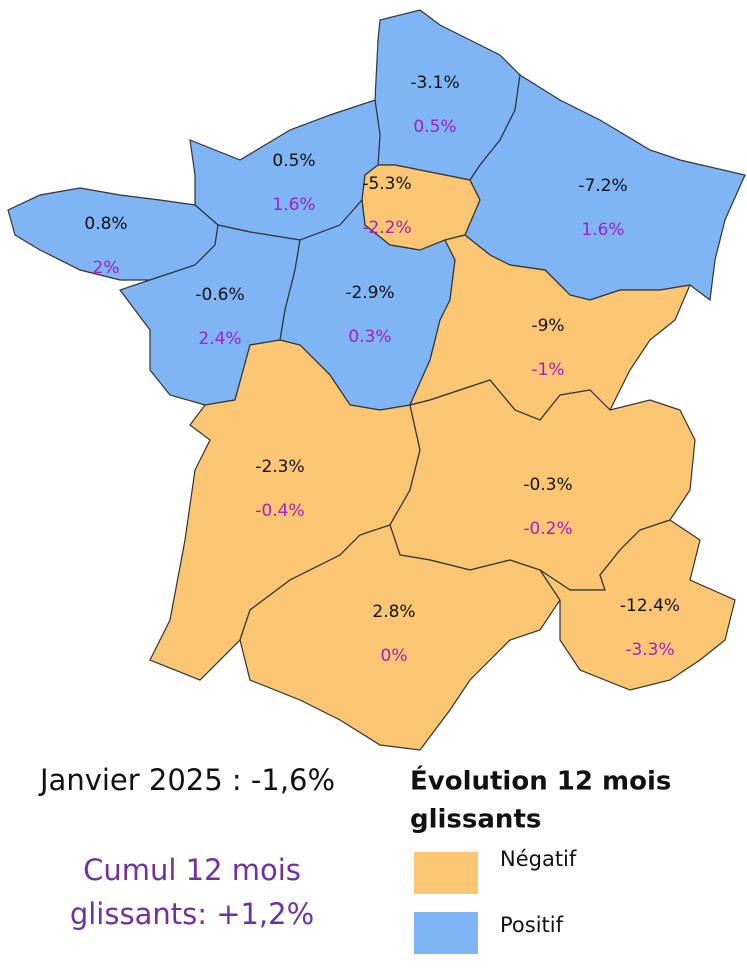 The image size is (747, 969). I want to click on month-change-label: 0.5%, so click(293, 161).